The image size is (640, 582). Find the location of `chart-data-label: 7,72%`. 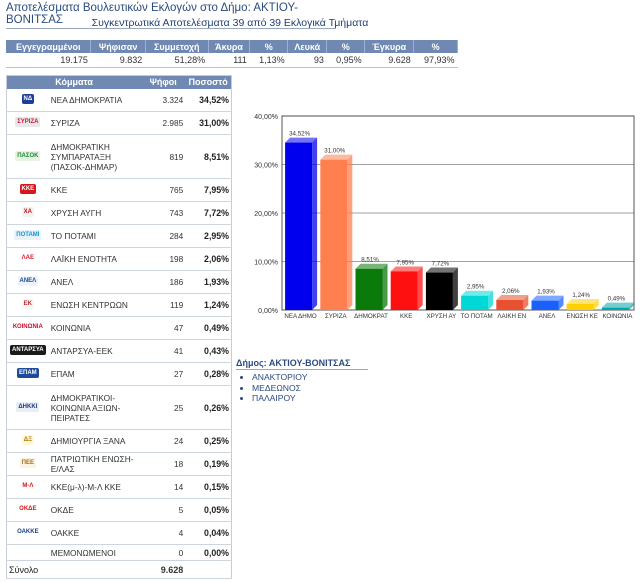

chart-data-label: 7,72% is located at coordinates (441, 264).